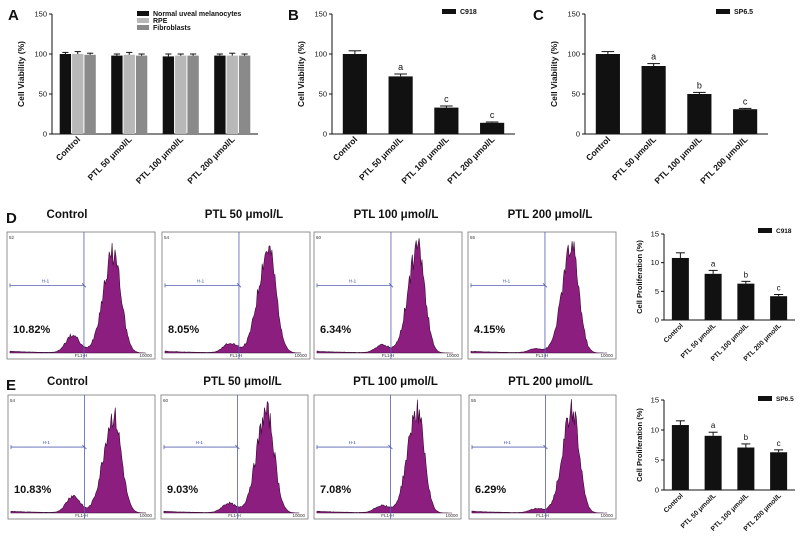 The height and width of the screenshot is (554, 808). What do you see at coordinates (40, 14) in the screenshot?
I see `a-ytick-label: 150` at bounding box center [40, 14].